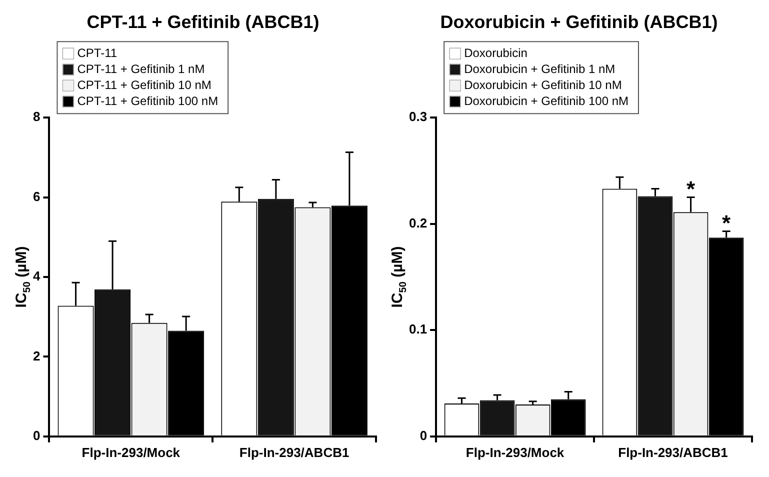 Image resolution: width=769 pixels, height=477 pixels. What do you see at coordinates (418, 329) in the screenshot?
I see `y-tick-label: 0.1` at bounding box center [418, 329].